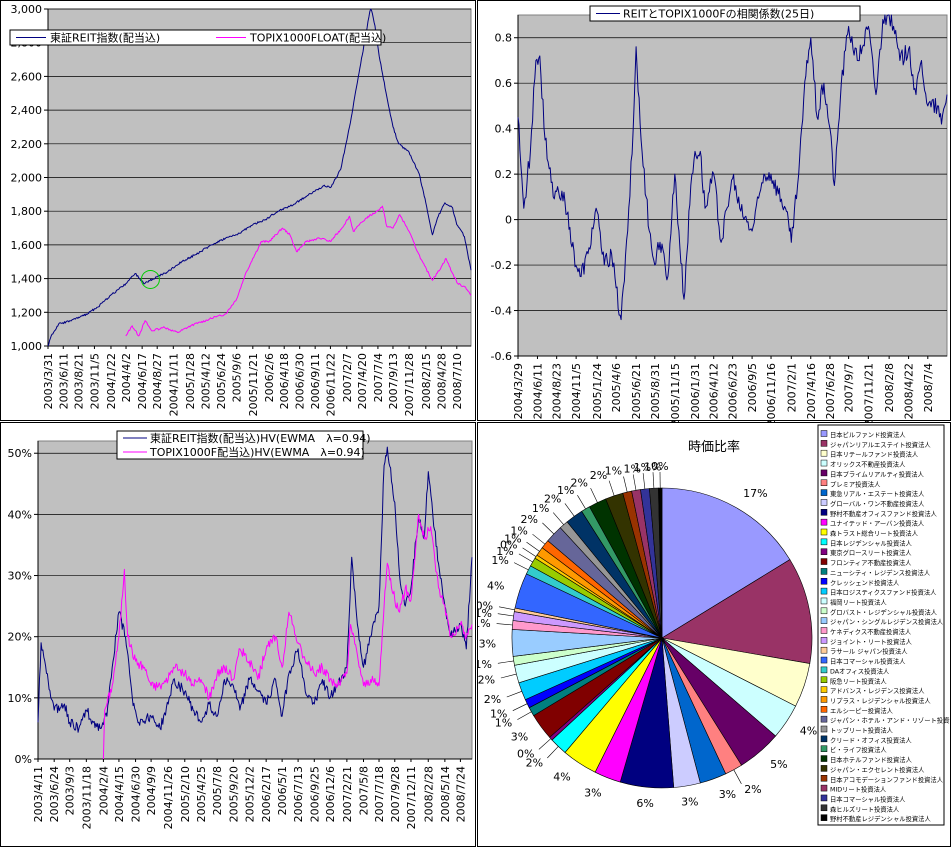 The image size is (951, 848). I want to click on pie-legend-label: ジャパン・シングルレジデンス投資法人, so click(887, 621).